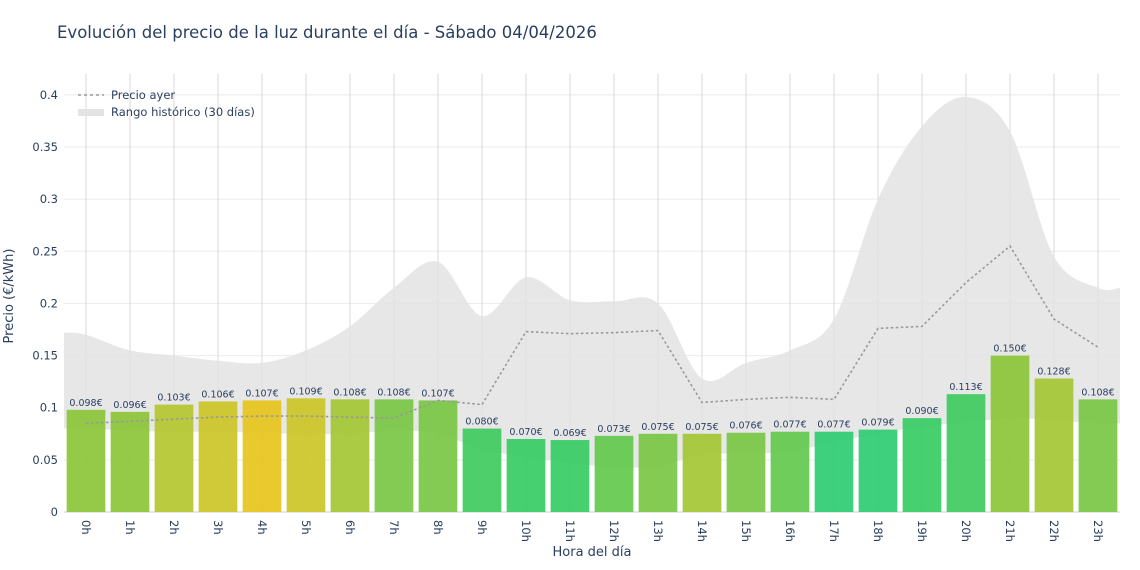 This screenshot has height=570, width=1140. Describe the element at coordinates (482, 527) in the screenshot. I see `x-tick-9h: 9h` at that location.